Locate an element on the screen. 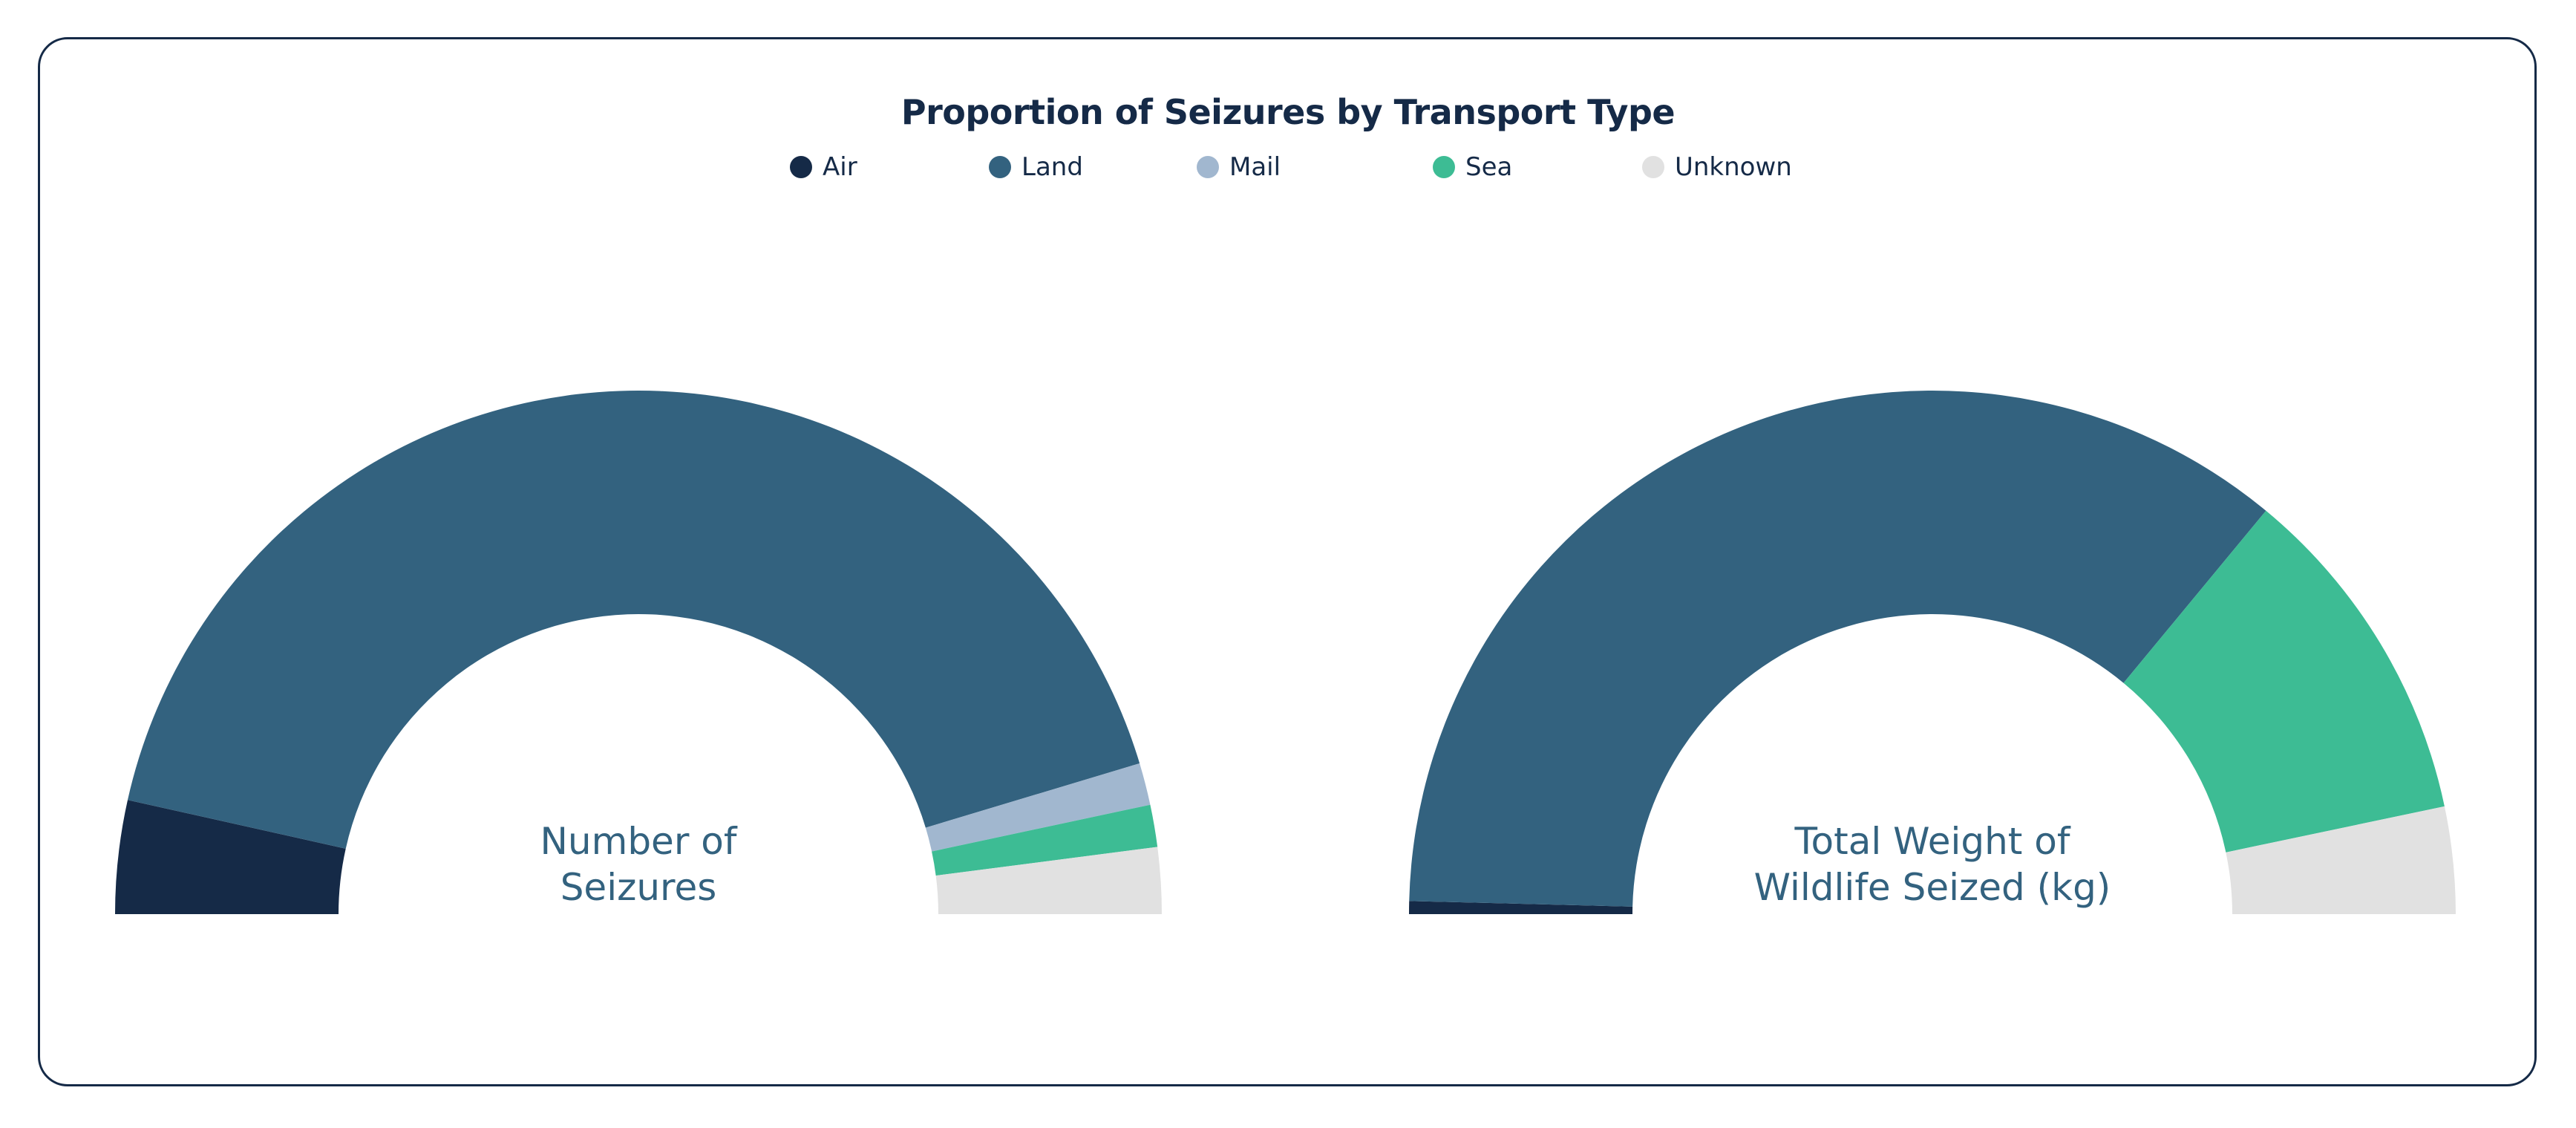 The height and width of the screenshot is (1128, 2576). legend-item-mail: Mail is located at coordinates (1239, 167).